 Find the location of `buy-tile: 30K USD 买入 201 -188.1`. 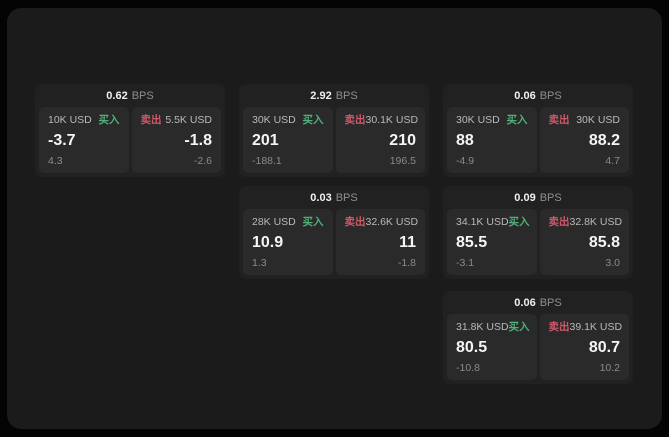

buy-tile: 30K USD 买入 201 -188.1 is located at coordinates (288, 140).